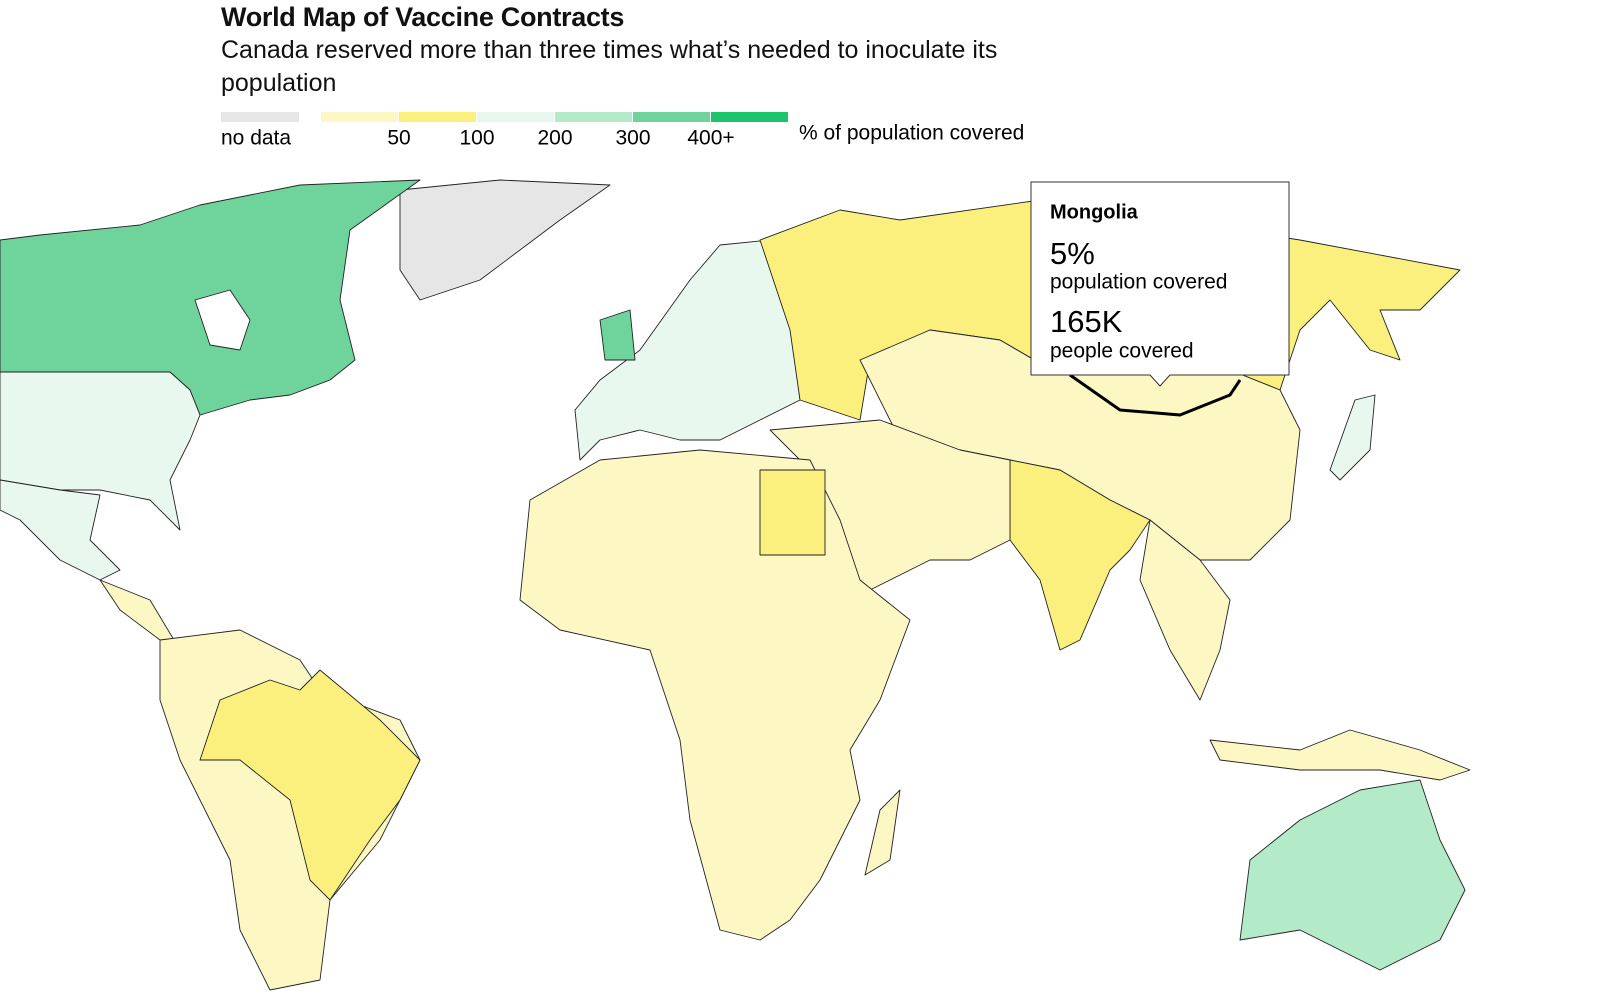 The image size is (1600, 1002). Describe the element at coordinates (1072, 253) in the screenshot. I see `tooltip-share: 5%` at that location.